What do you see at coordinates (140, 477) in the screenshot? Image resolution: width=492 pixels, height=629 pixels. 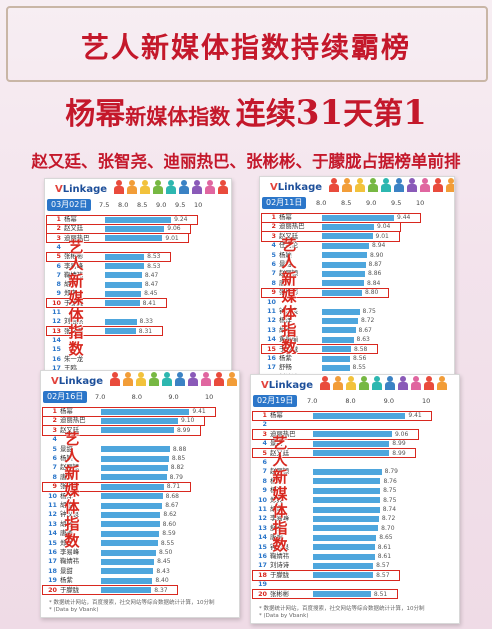 I see `table-row: 8 唐嫣 8.79` at bounding box center [140, 477].